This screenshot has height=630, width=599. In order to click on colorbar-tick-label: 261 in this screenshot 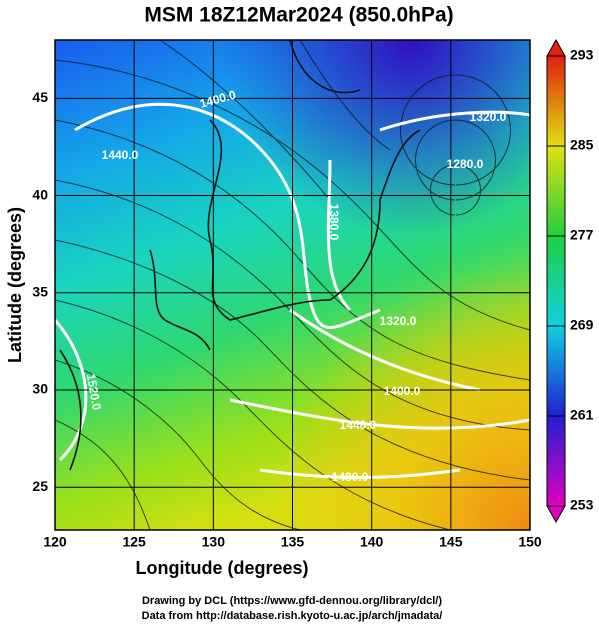, I will do `click(582, 415)`.